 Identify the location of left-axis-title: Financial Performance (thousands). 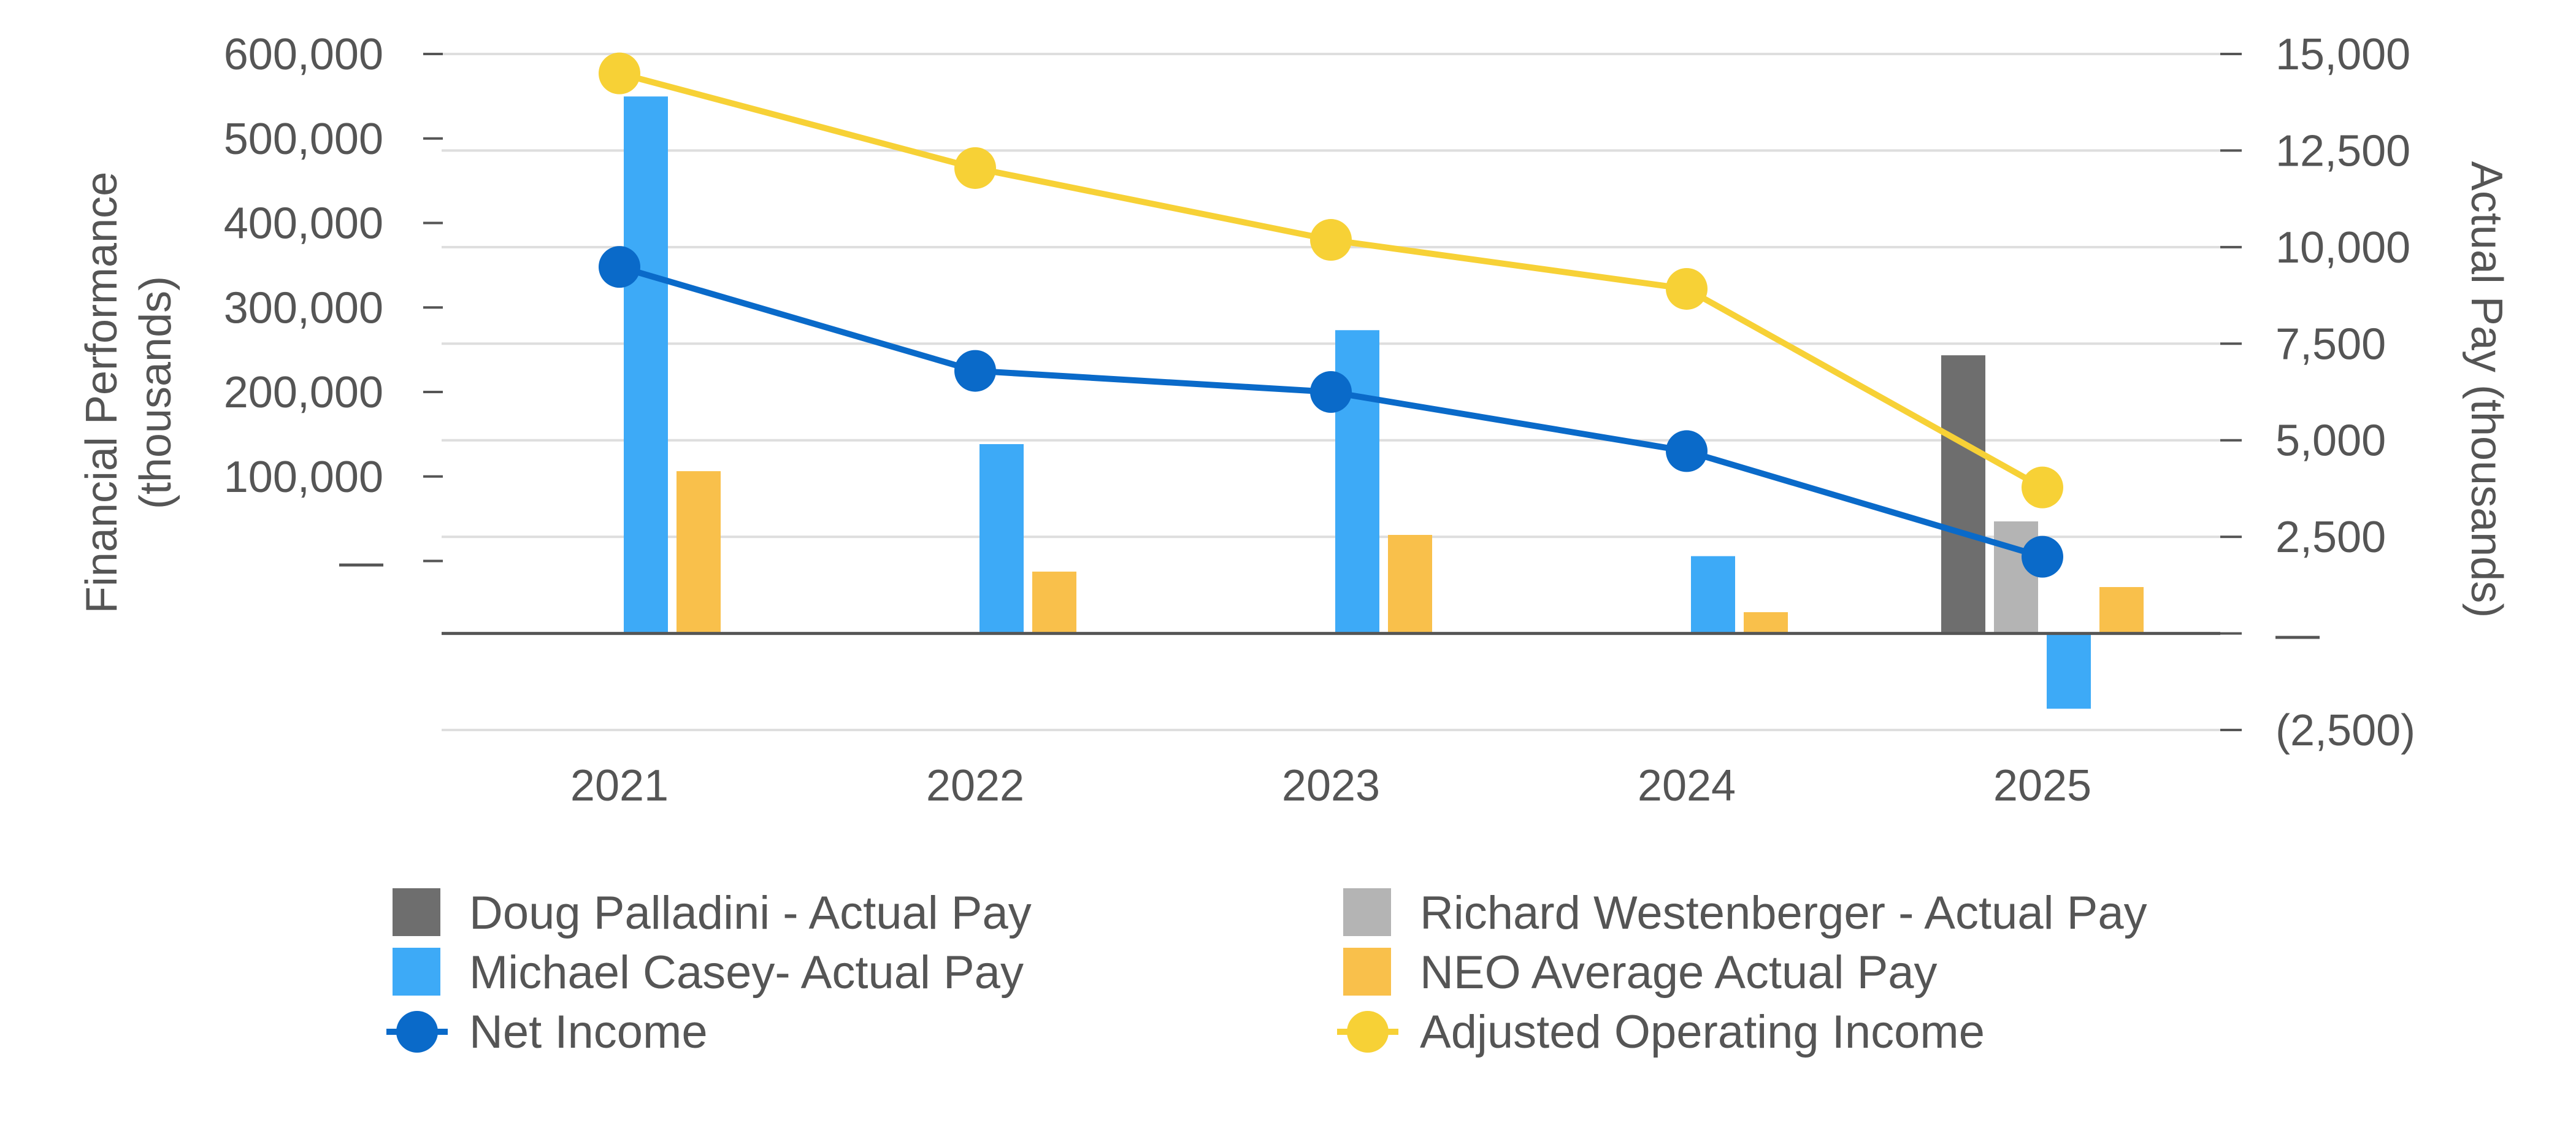
(128, 392).